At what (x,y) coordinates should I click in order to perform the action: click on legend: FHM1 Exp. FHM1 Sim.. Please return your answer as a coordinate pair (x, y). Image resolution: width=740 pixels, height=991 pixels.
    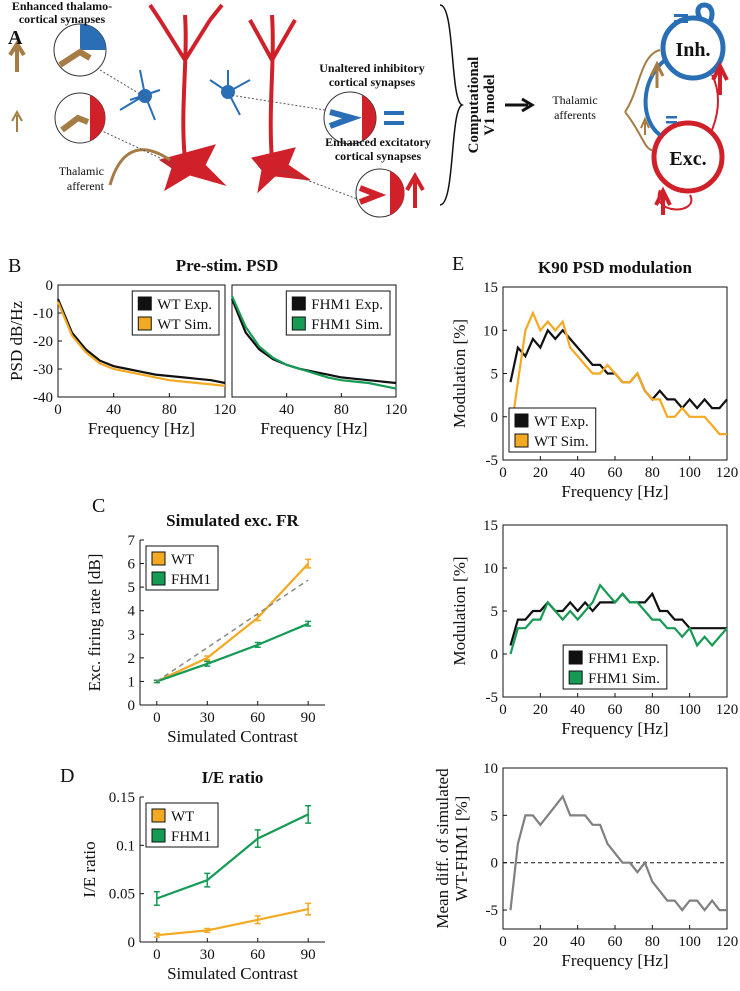
    Looking at the image, I should click on (615, 667).